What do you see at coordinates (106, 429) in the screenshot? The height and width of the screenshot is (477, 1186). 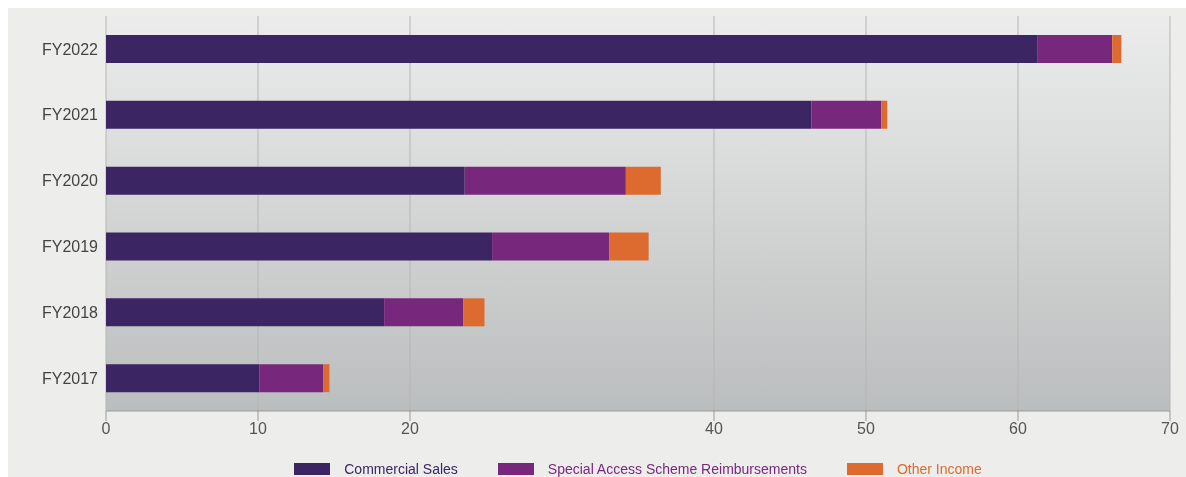 I see `x-tick-label: 0` at bounding box center [106, 429].